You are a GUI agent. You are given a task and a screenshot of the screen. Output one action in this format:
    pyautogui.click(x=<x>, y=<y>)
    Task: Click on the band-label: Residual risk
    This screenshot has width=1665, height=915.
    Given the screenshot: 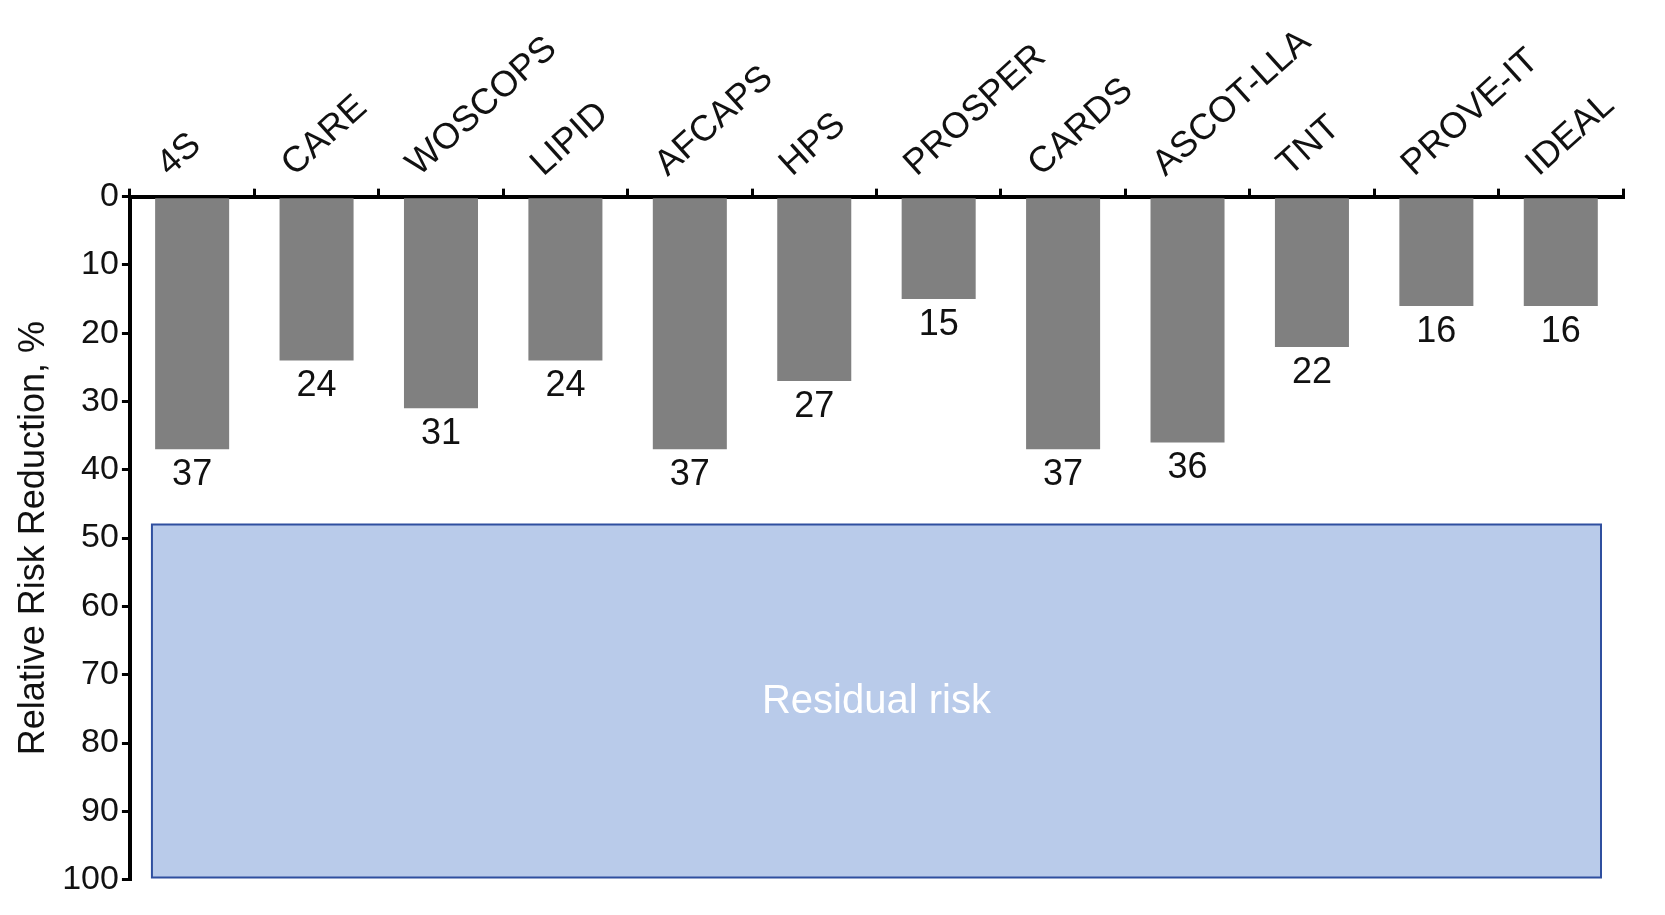 What is the action you would take?
    pyautogui.click(x=876, y=699)
    